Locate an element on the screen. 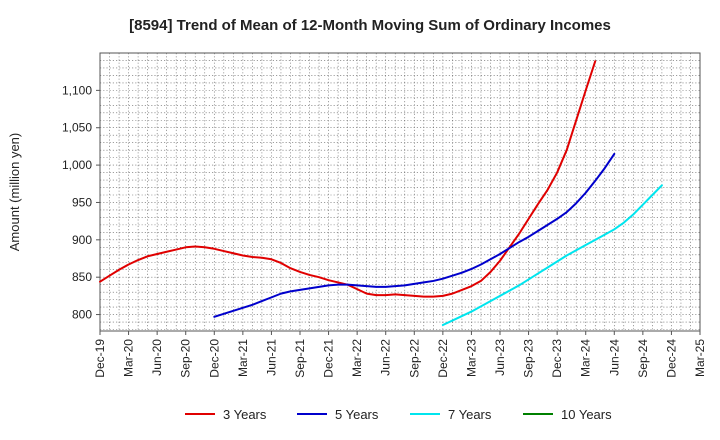 This screenshot has width=720, height=440. x-tick-label: Sep-23 is located at coordinates (529, 358).